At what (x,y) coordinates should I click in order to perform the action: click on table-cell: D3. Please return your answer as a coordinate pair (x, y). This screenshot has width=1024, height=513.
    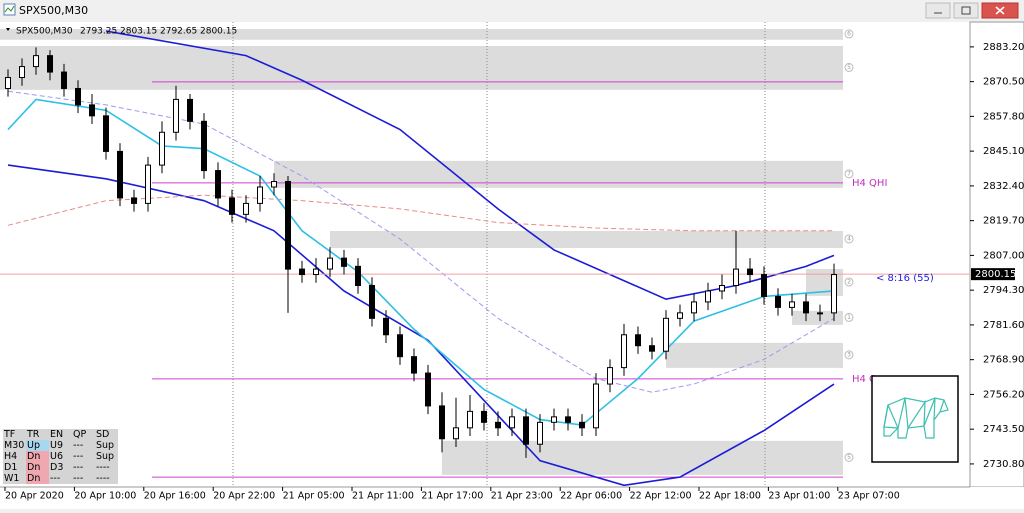
    Looking at the image, I should click on (60, 467).